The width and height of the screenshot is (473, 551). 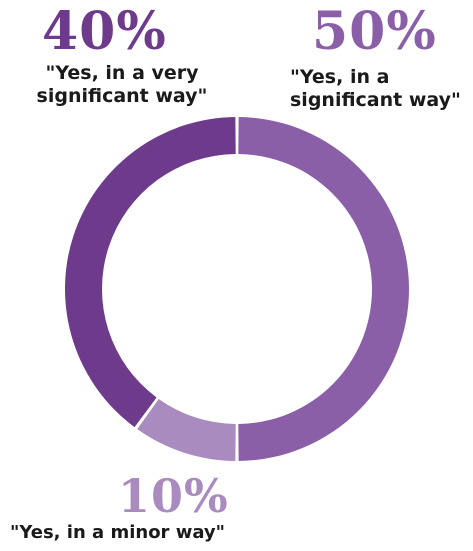 What do you see at coordinates (375, 89) in the screenshot?
I see `slice-category-label-50: "Yes, in a significant way"` at bounding box center [375, 89].